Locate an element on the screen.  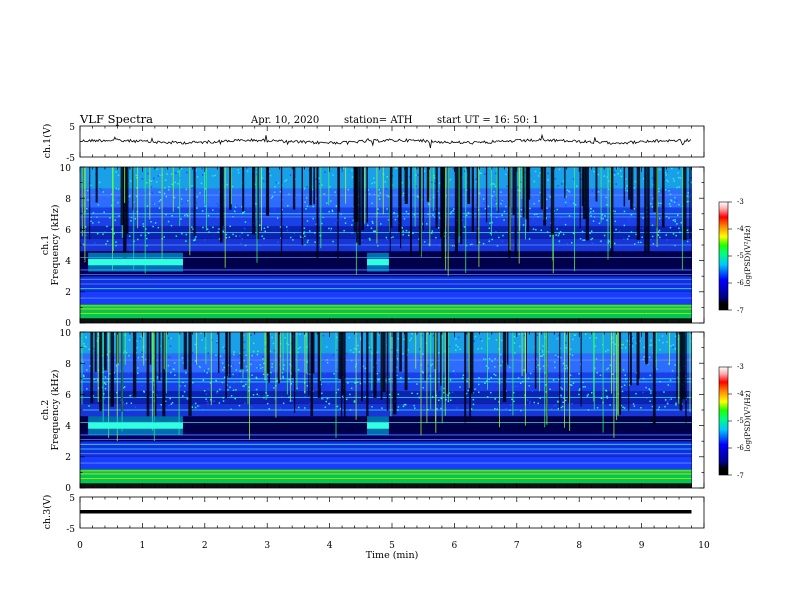
ch1-cb-tick-m4: -4 is located at coordinates (740, 229).